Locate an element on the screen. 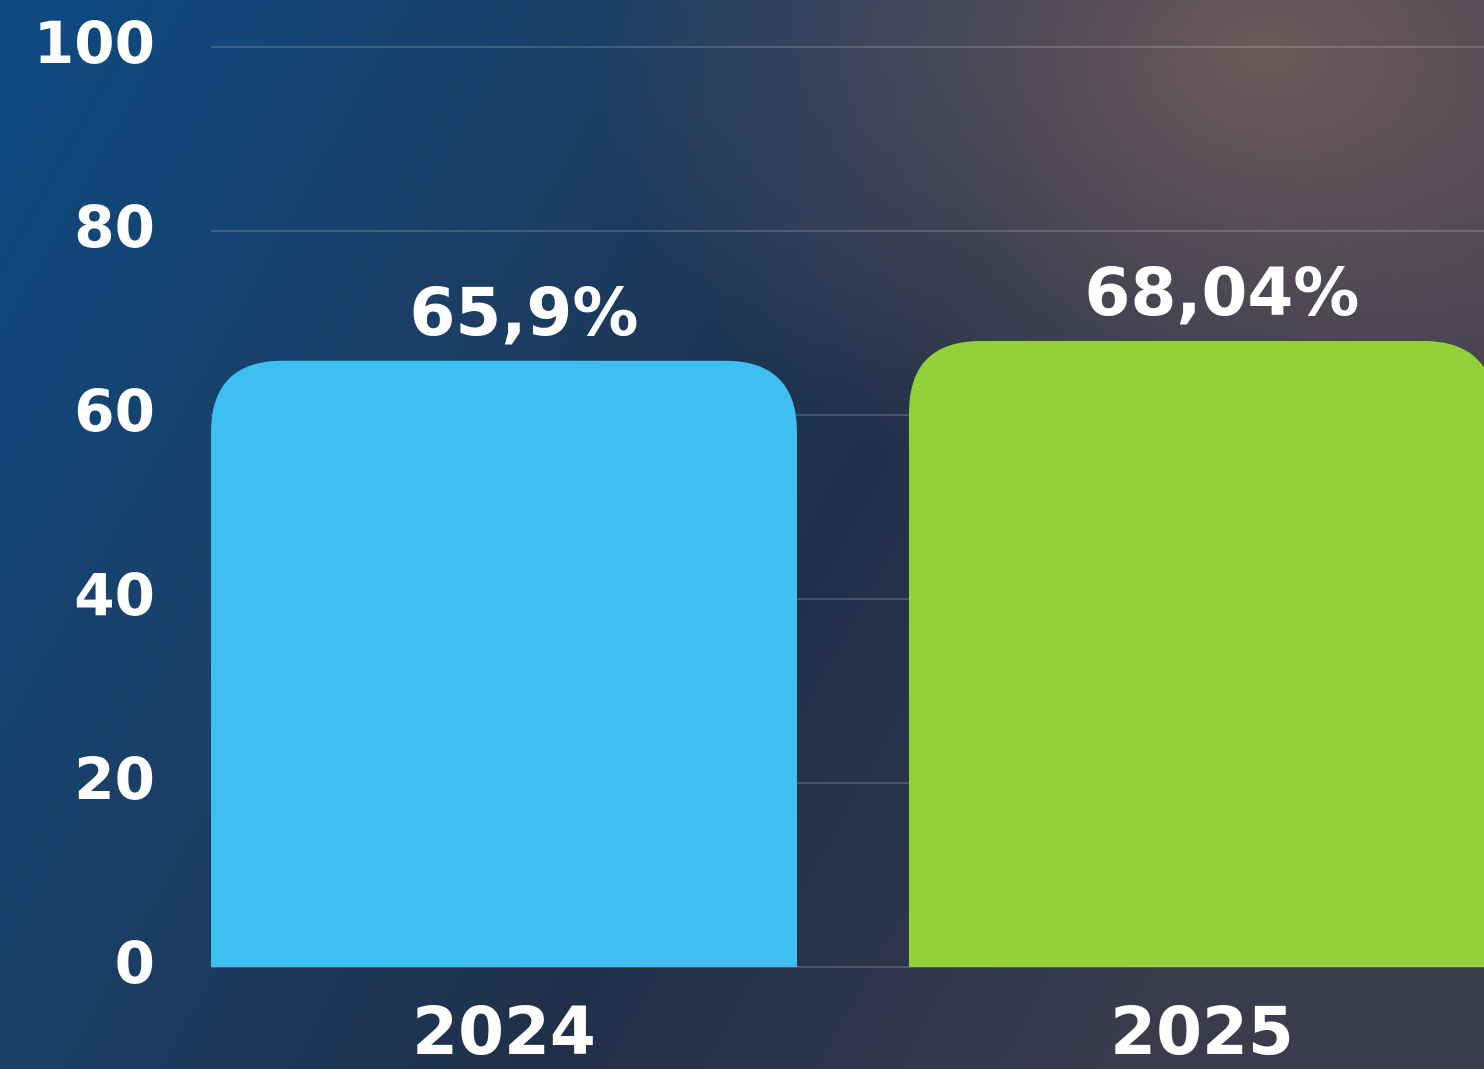  y-tick-label: 60 is located at coordinates (114, 411).